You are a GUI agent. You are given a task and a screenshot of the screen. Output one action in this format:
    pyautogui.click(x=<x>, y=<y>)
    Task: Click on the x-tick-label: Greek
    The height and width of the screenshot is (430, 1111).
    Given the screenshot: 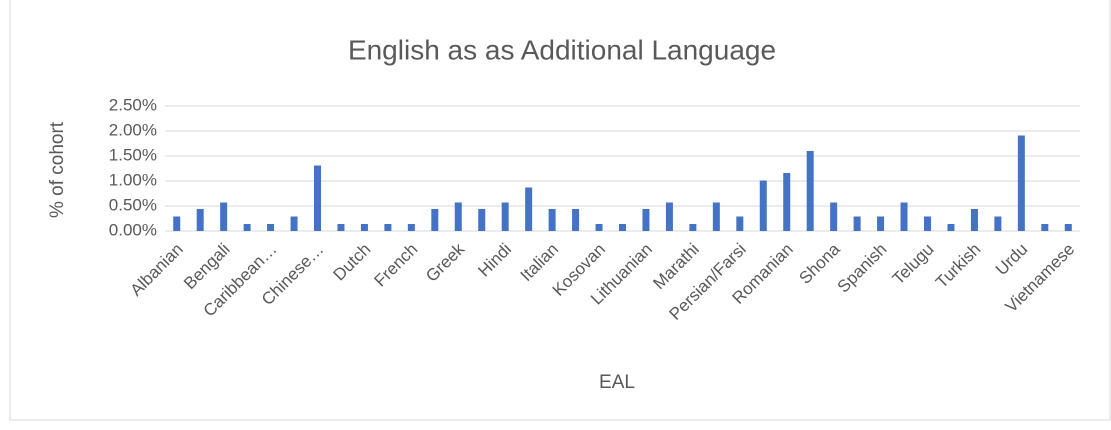 What is the action you would take?
    pyautogui.click(x=445, y=262)
    